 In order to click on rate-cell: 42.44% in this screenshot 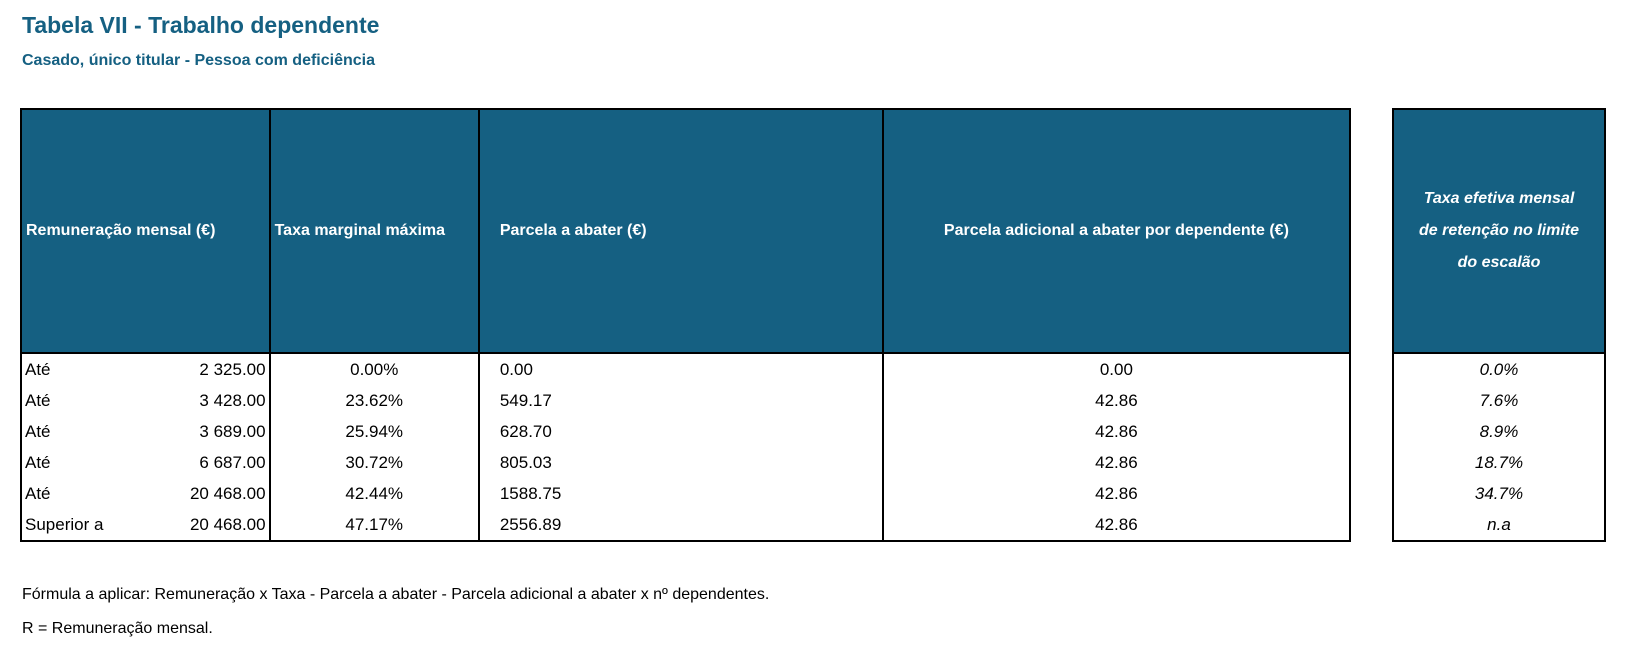, I will do `click(374, 493)`.